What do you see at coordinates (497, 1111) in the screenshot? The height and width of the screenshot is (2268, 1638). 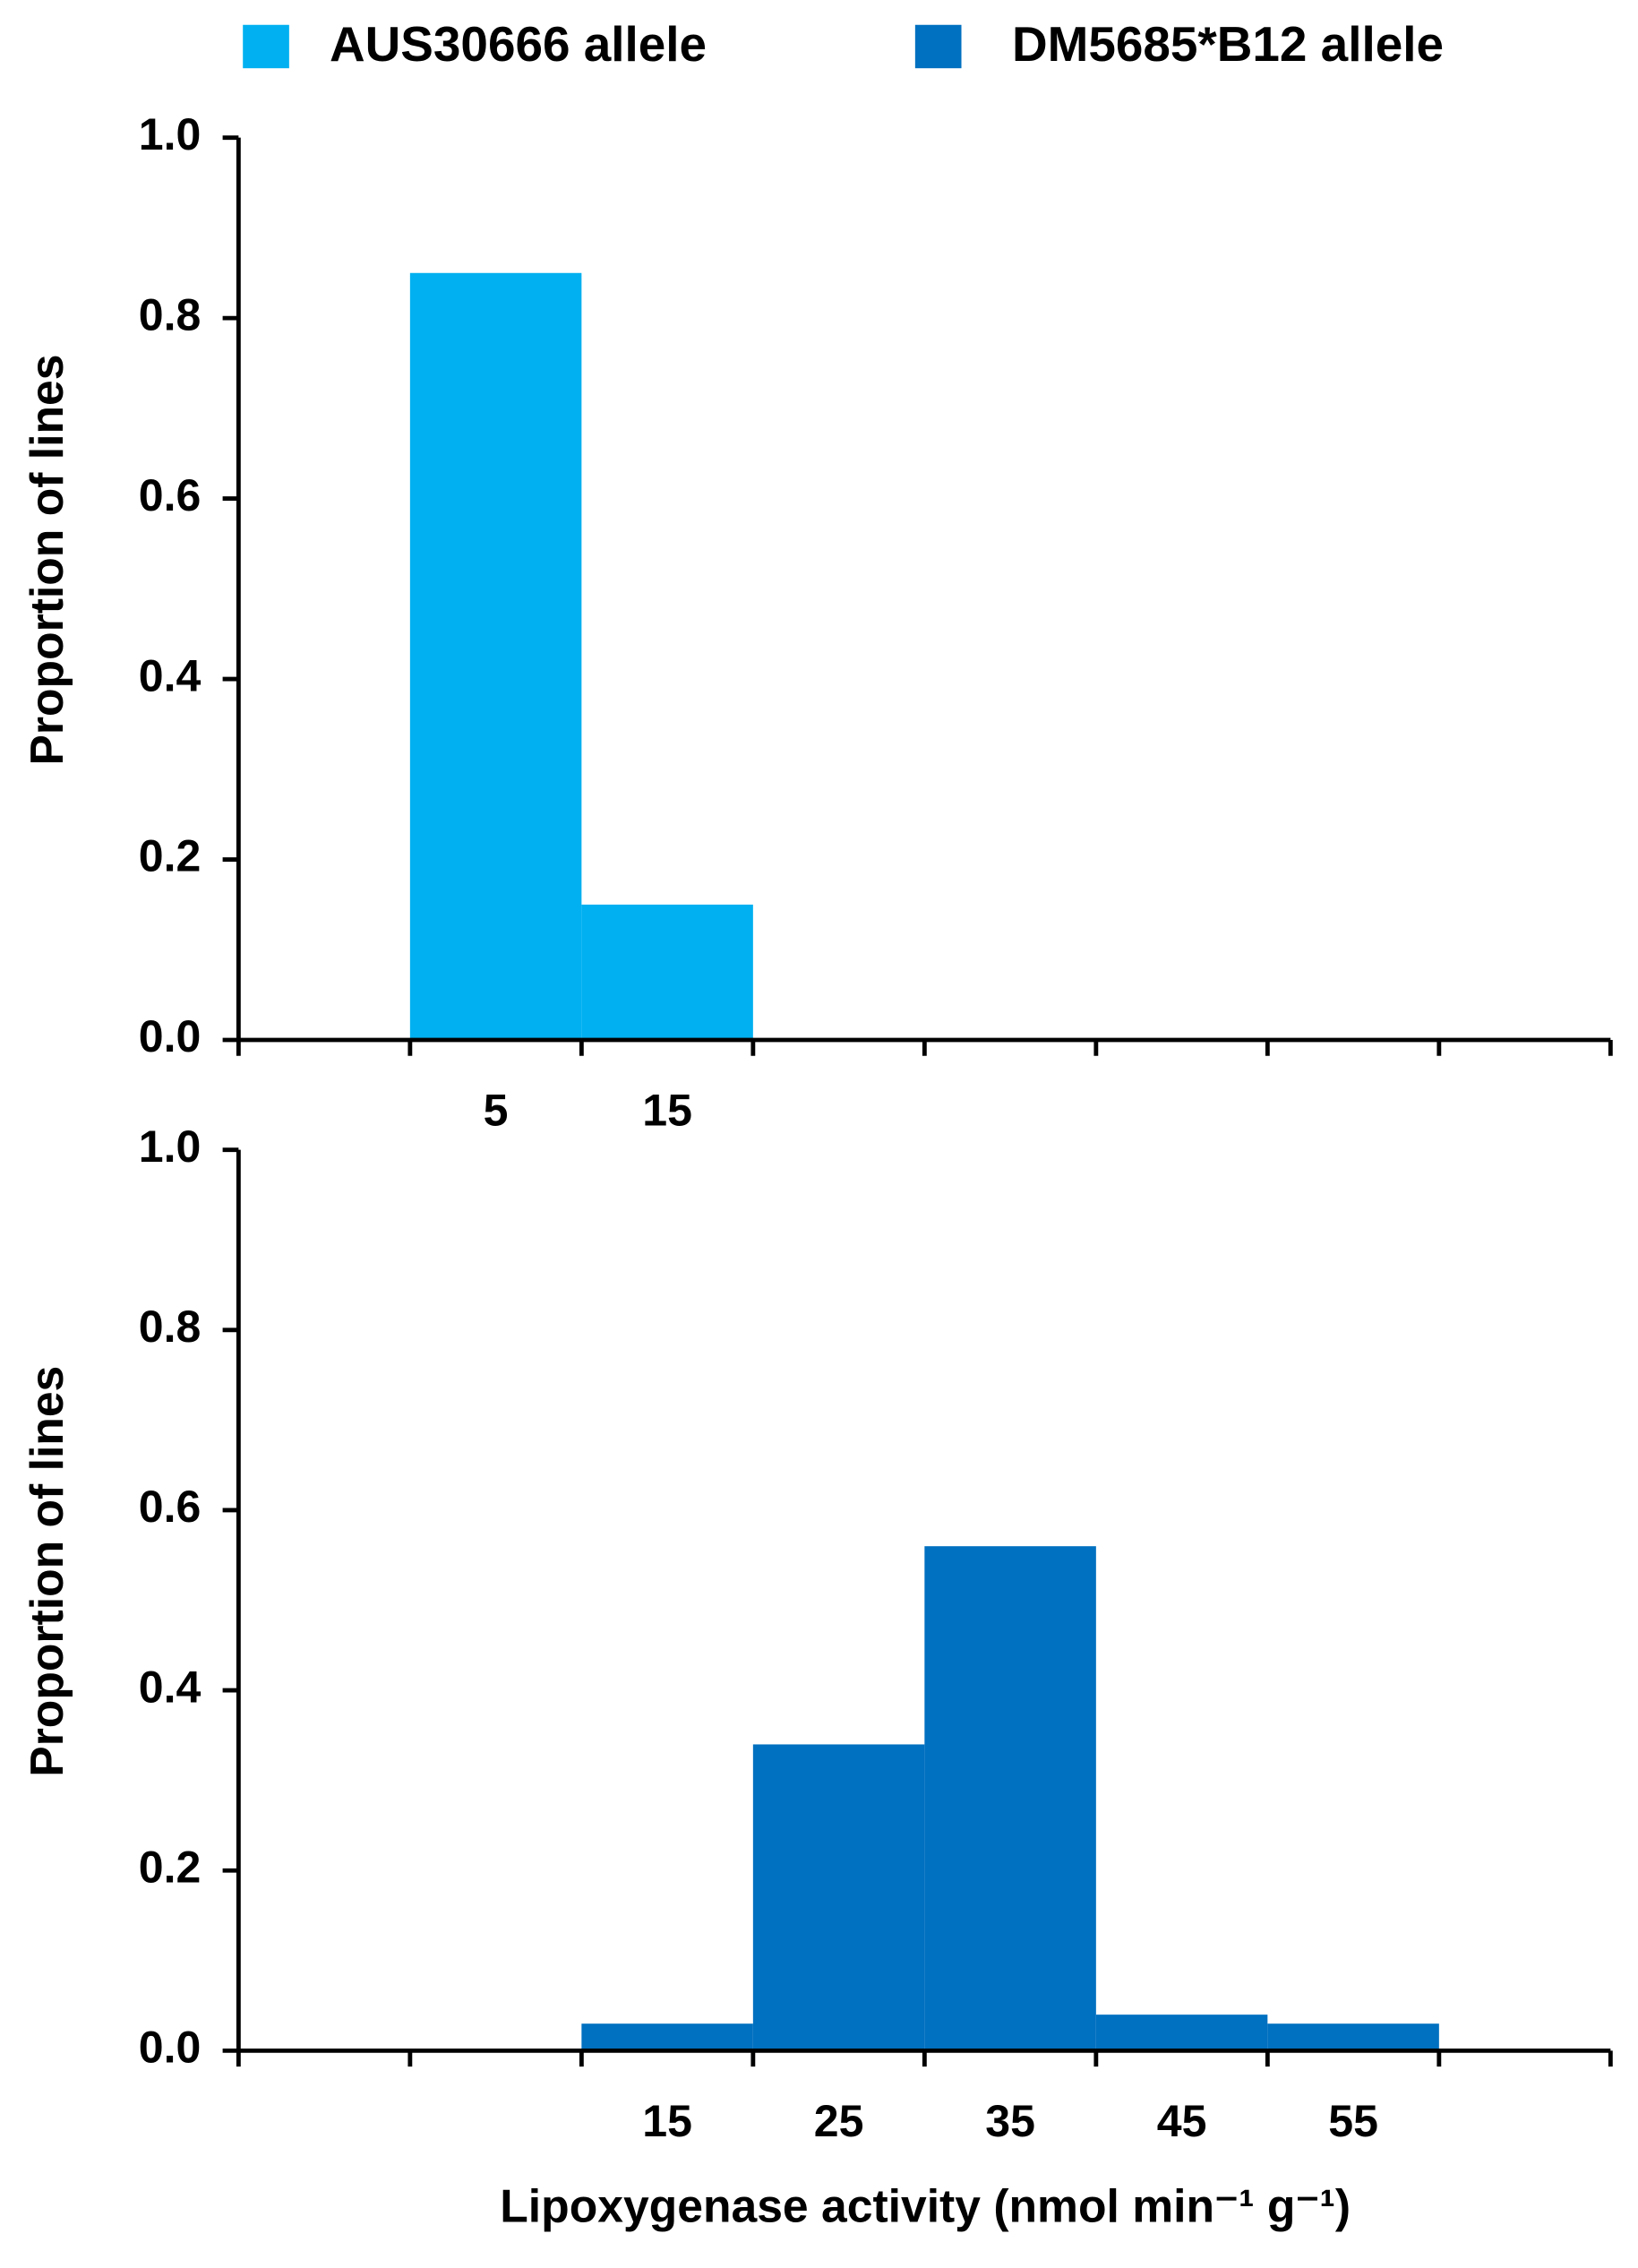 I see `x-tick-label: 5` at bounding box center [497, 1111].